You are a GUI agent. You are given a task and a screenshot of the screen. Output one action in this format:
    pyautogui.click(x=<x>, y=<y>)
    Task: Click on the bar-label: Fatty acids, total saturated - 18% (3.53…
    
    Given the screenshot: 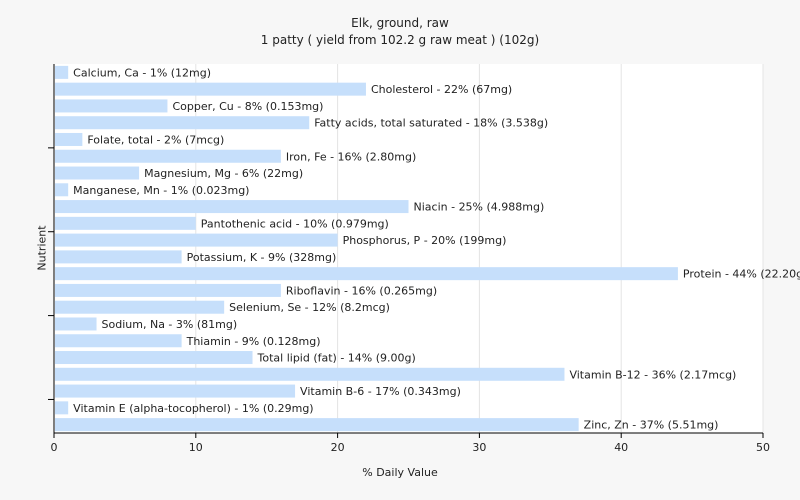 What is the action you would take?
    pyautogui.click(x=431, y=123)
    